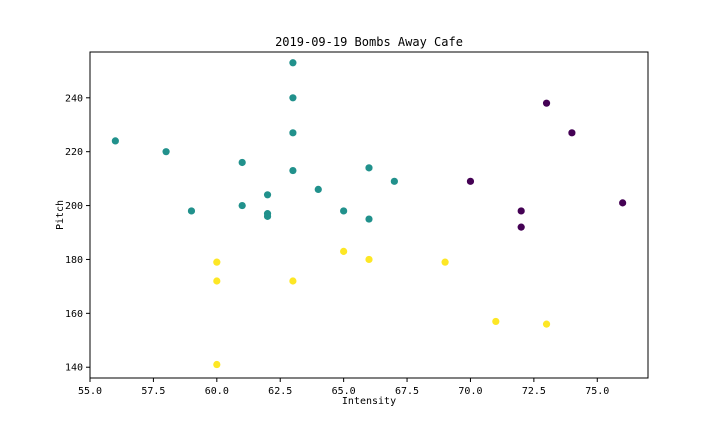  I want to click on y-tick-label: 240, so click(74, 98).